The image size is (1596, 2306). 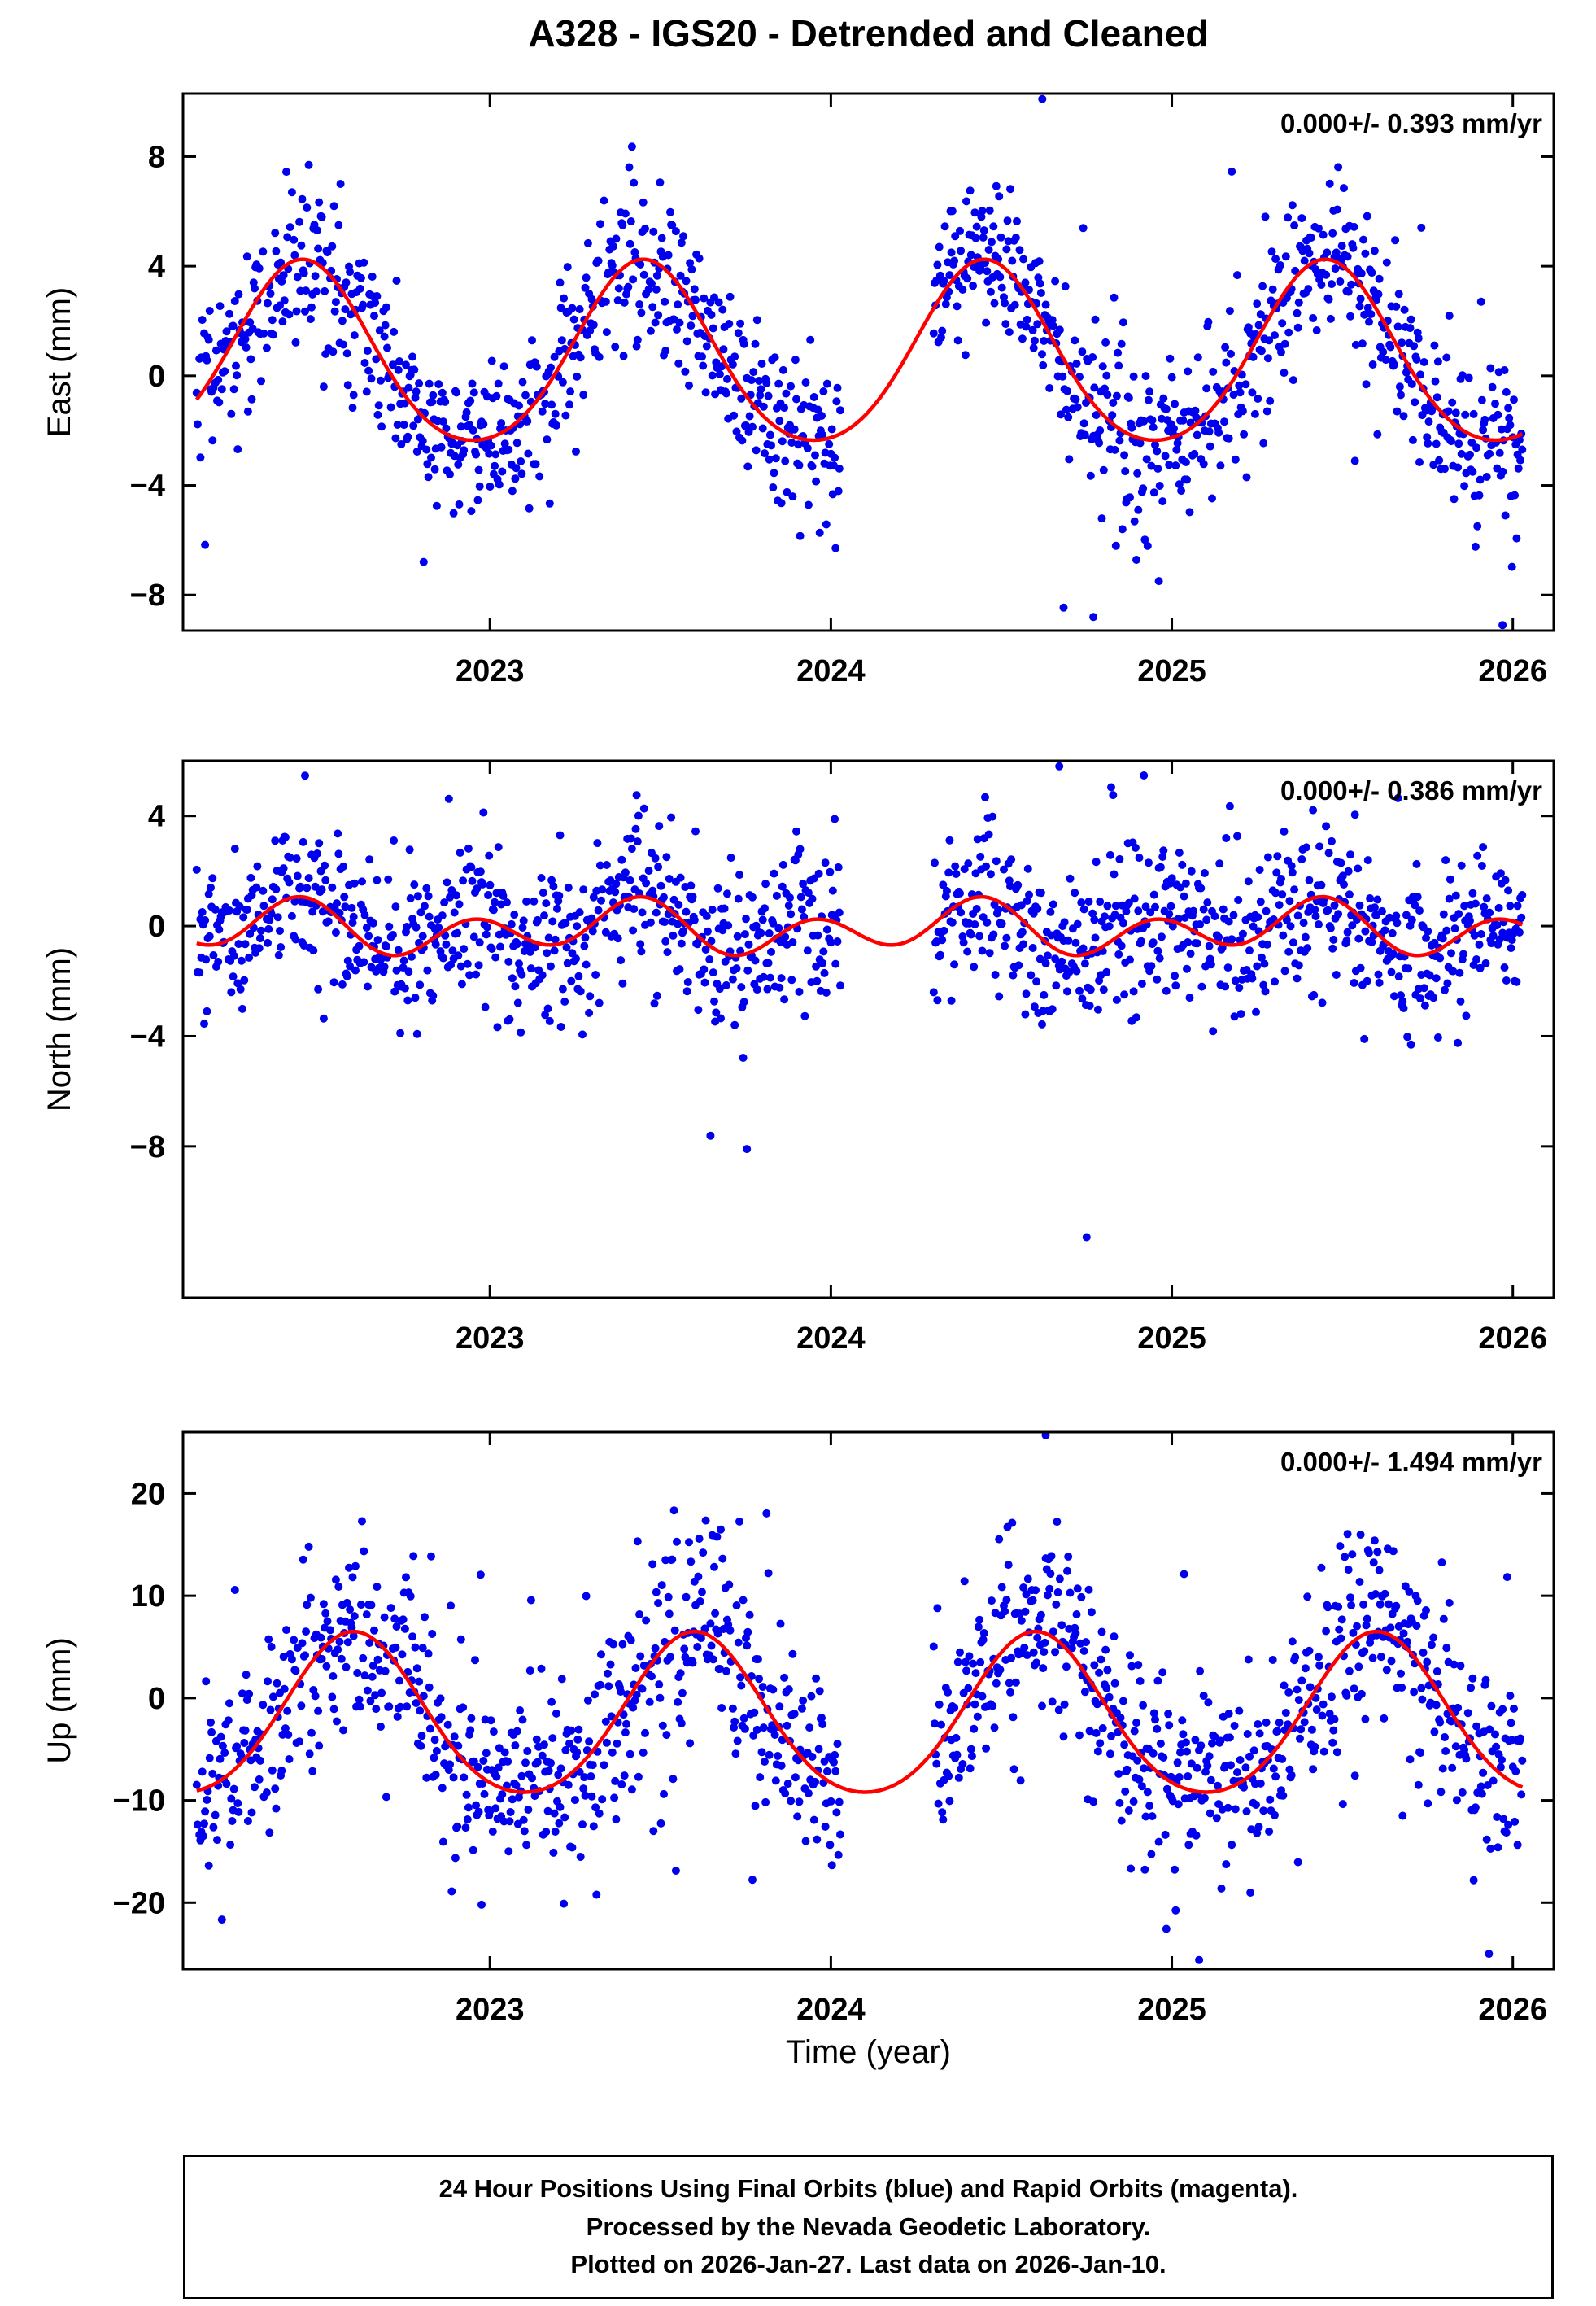 What do you see at coordinates (147, 486) in the screenshot?
I see `east-ytick-label: −4` at bounding box center [147, 486].